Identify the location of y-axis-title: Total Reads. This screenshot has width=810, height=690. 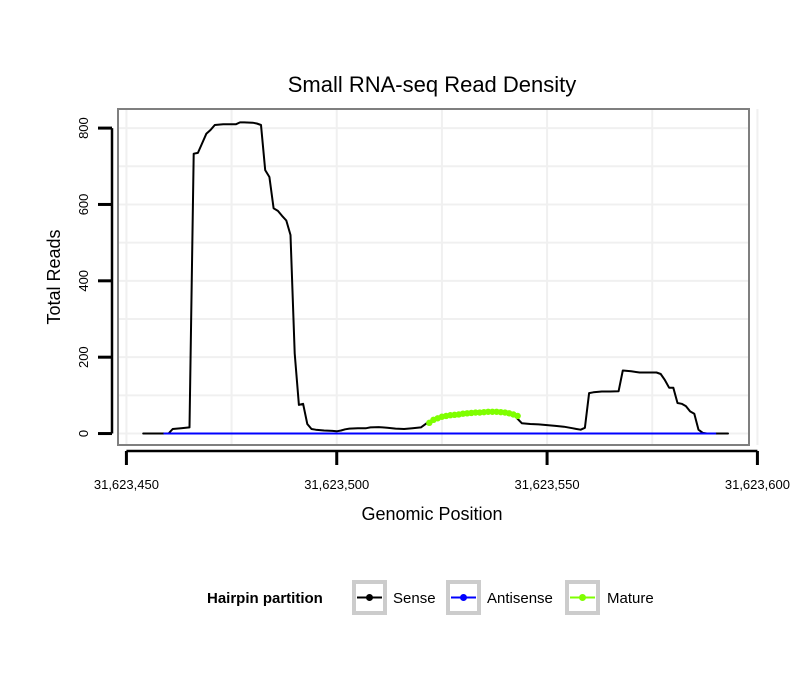
(54, 276).